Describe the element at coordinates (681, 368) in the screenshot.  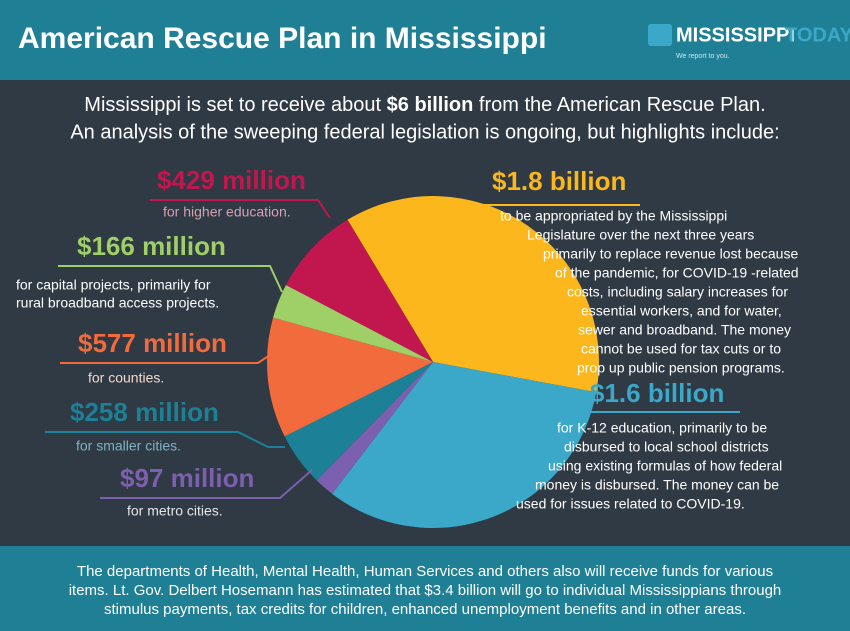
I see `slice-description: prop up public pension programs.` at that location.